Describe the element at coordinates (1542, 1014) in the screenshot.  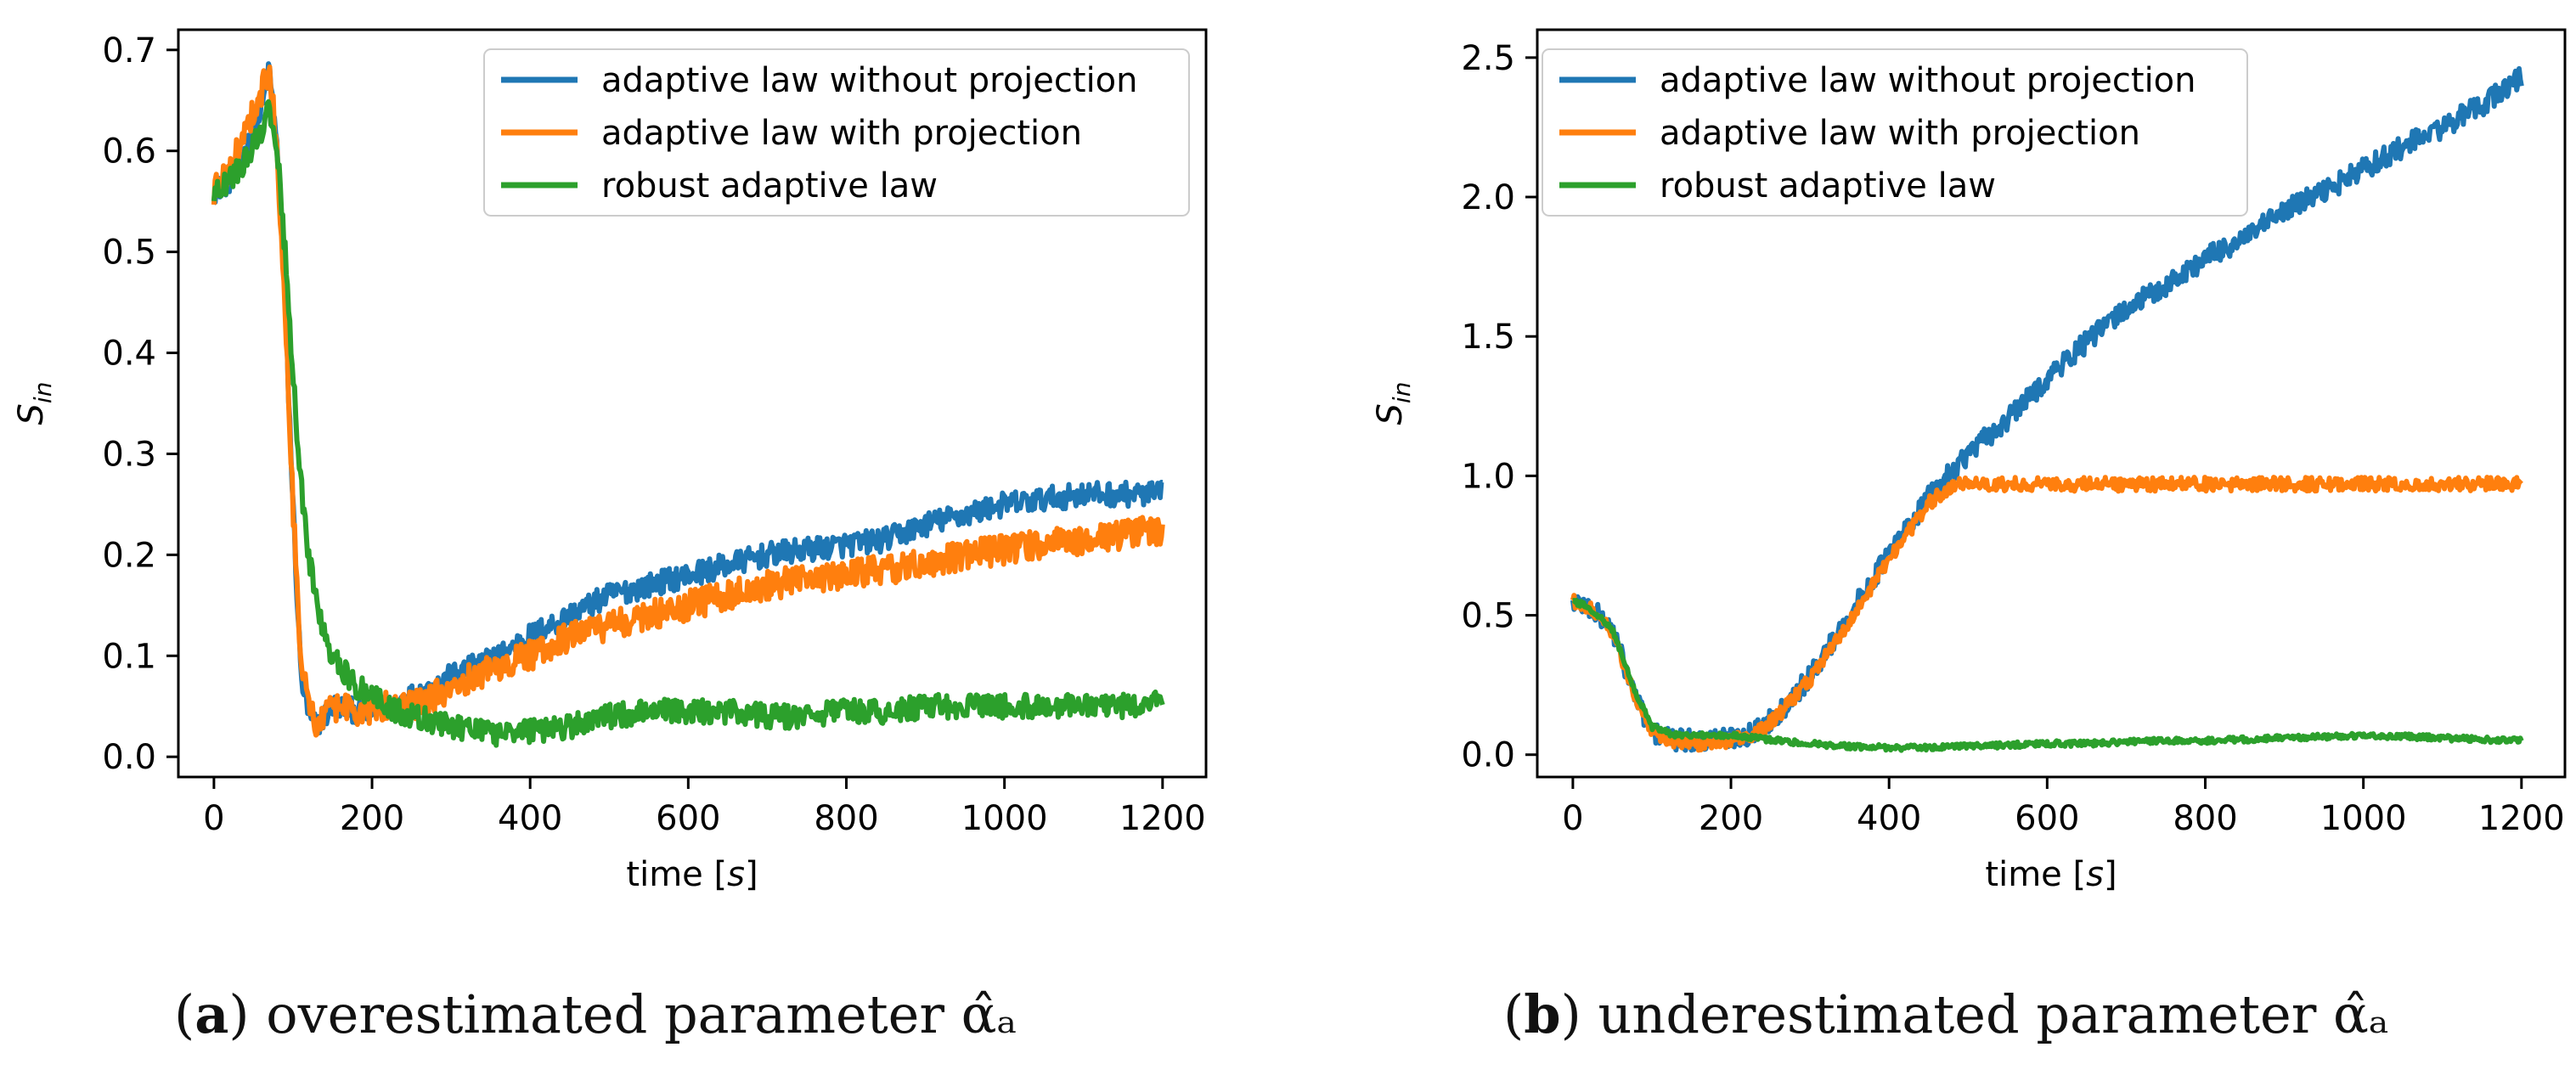
I see `caption-b-label: b` at that location.